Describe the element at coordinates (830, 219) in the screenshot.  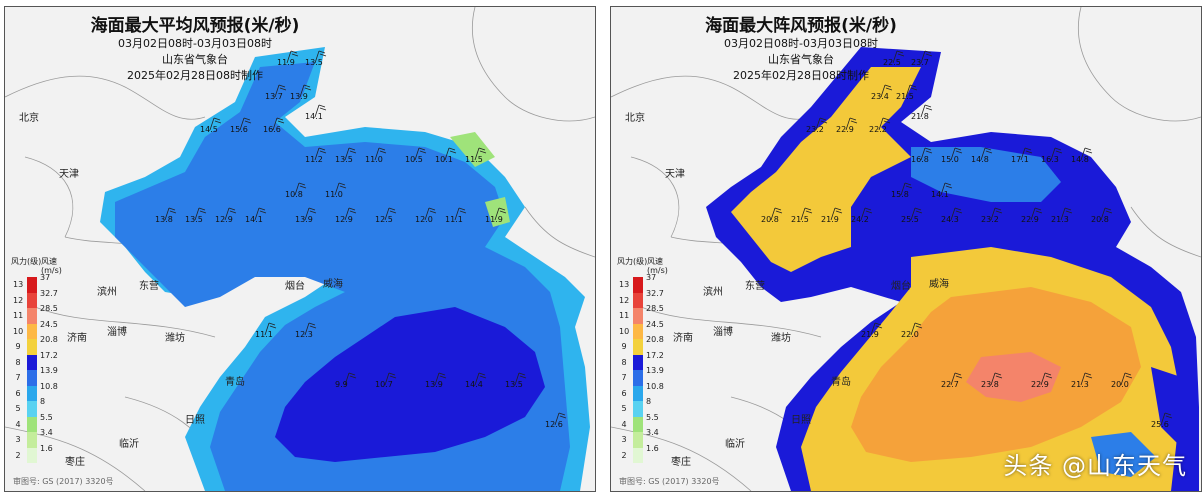
I see `svg-text: 21.9` at that location.